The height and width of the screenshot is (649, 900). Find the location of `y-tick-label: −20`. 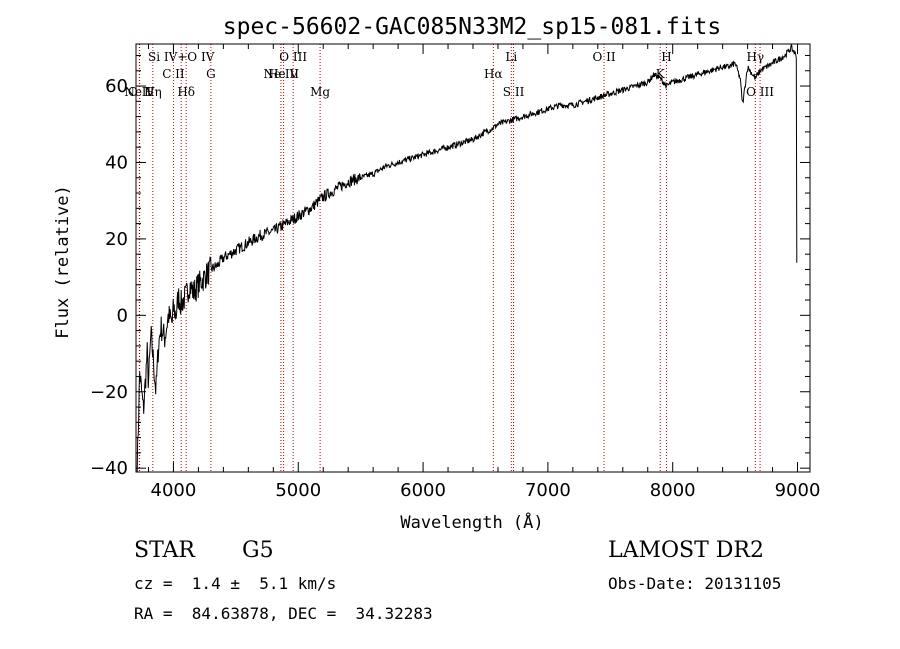

y-tick-label: −20 is located at coordinates (109, 392).